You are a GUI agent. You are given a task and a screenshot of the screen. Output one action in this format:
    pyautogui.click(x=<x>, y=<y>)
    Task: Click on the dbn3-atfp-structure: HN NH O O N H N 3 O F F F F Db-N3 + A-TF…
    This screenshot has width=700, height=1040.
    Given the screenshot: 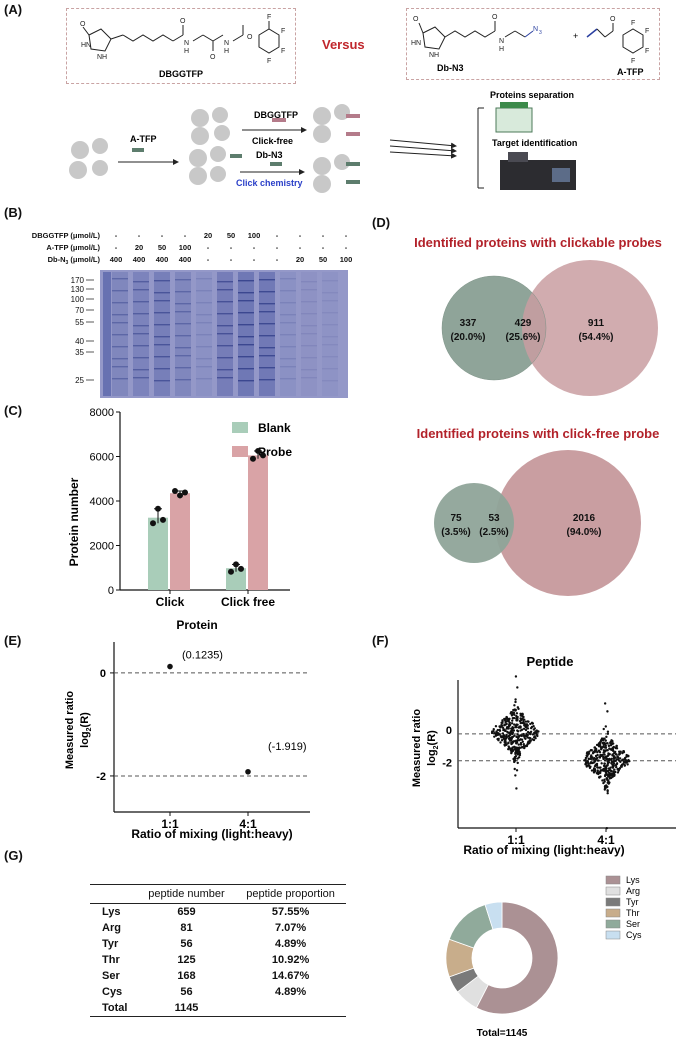 What is the action you would take?
    pyautogui.click(x=530, y=45)
    